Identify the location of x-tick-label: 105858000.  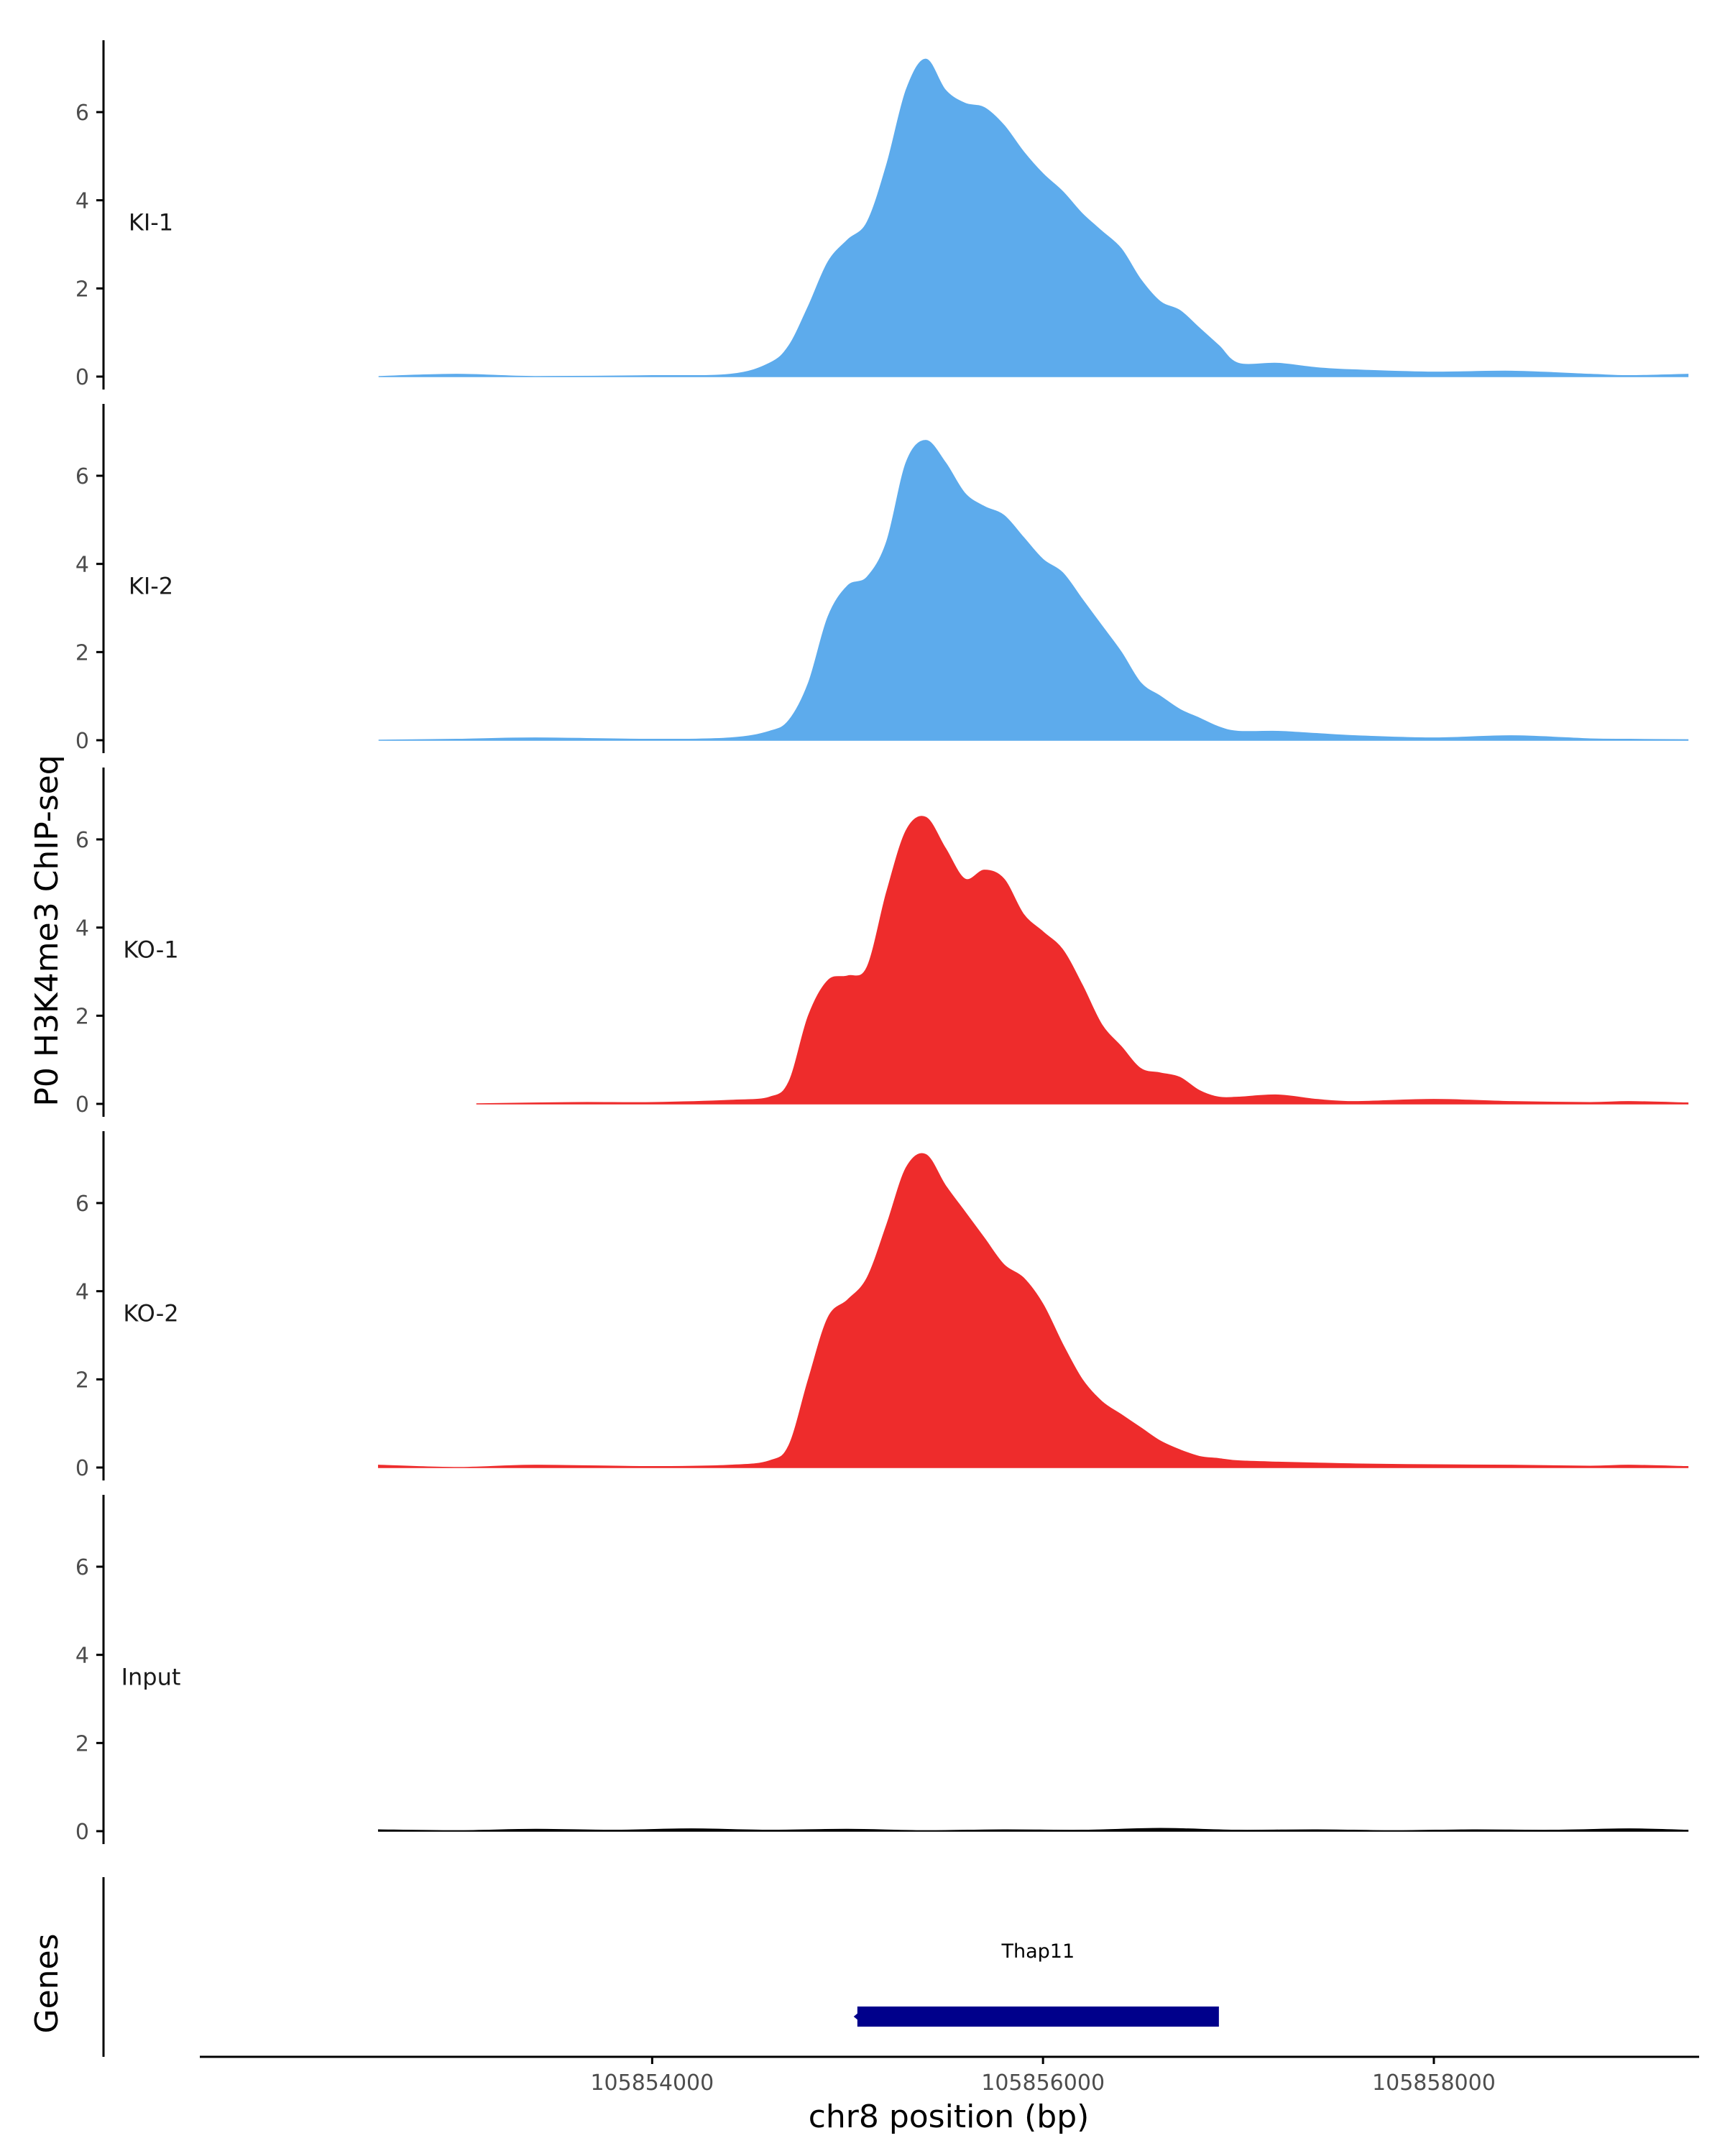
(1434, 2083).